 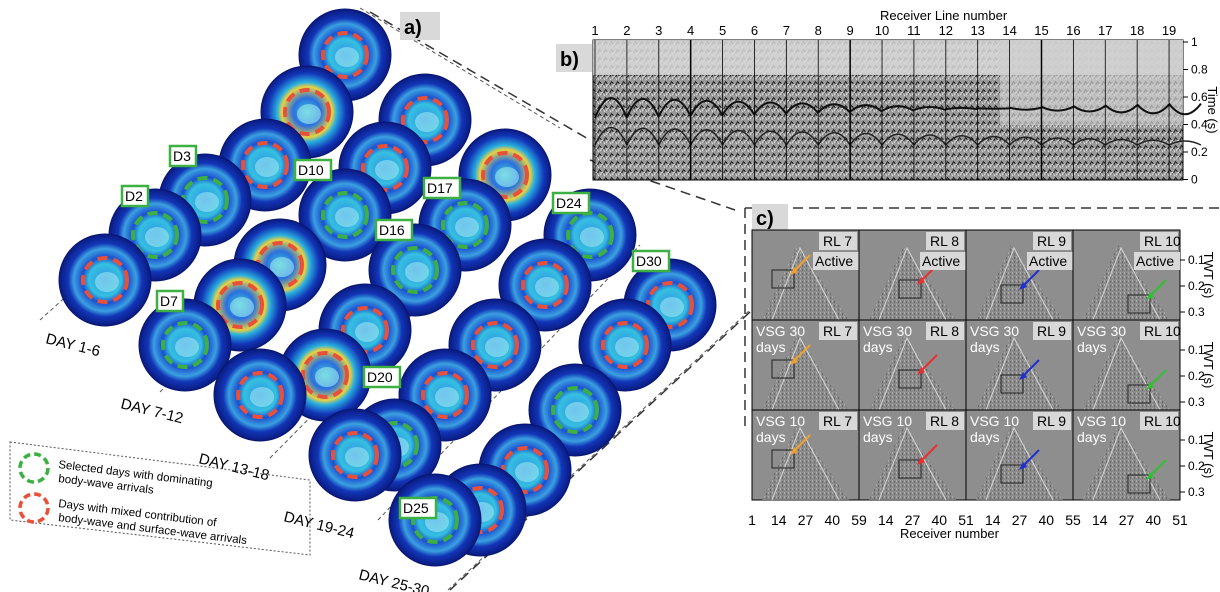 What do you see at coordinates (912, 275) in the screenshot?
I see `gather-cell: RL 8 Active` at bounding box center [912, 275].